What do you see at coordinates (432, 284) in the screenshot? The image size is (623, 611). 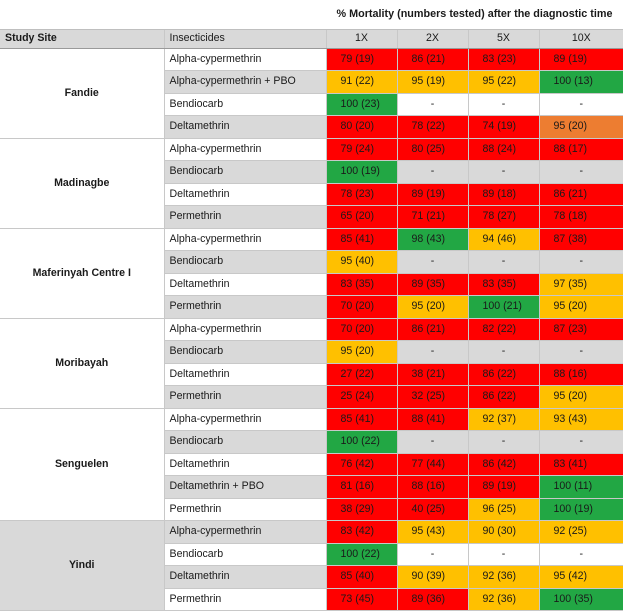 I see `mortality-cell: 89 (35)` at bounding box center [432, 284].